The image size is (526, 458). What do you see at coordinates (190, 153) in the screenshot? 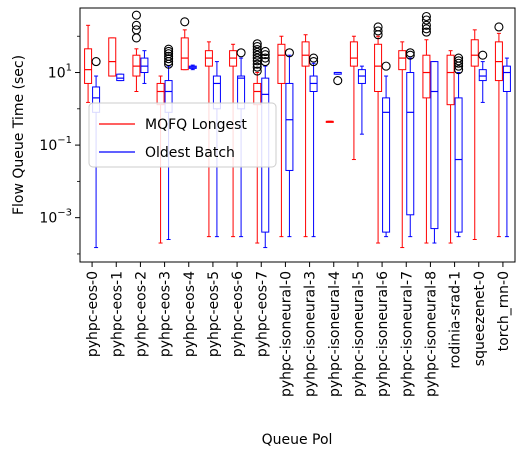
I see `legend-label-oldest-batch: Oldest Batch` at bounding box center [190, 153].